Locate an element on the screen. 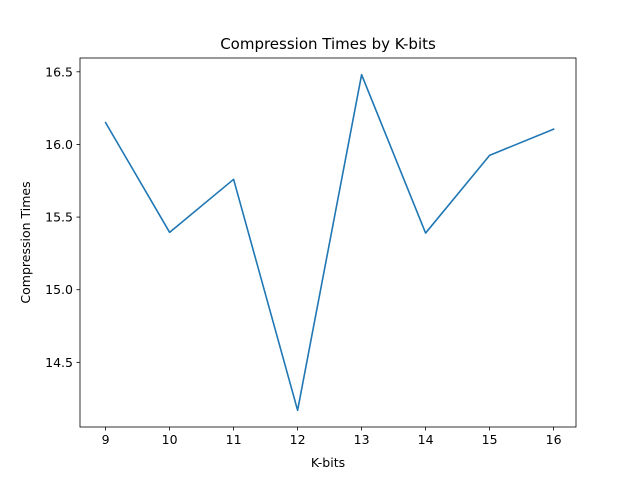 This screenshot has width=640, height=480. x-tick-label: 10 is located at coordinates (170, 439).